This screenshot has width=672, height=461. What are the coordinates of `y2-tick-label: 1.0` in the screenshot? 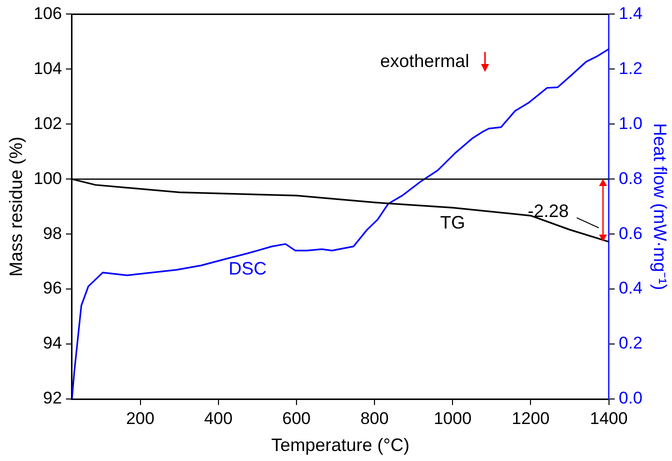 It's located at (630, 123).